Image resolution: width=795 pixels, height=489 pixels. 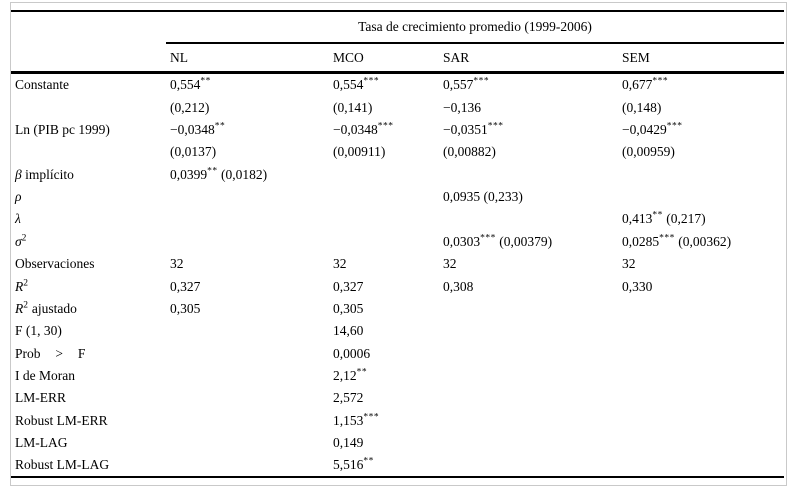 I want to click on row-label: Constante, so click(x=42, y=85).